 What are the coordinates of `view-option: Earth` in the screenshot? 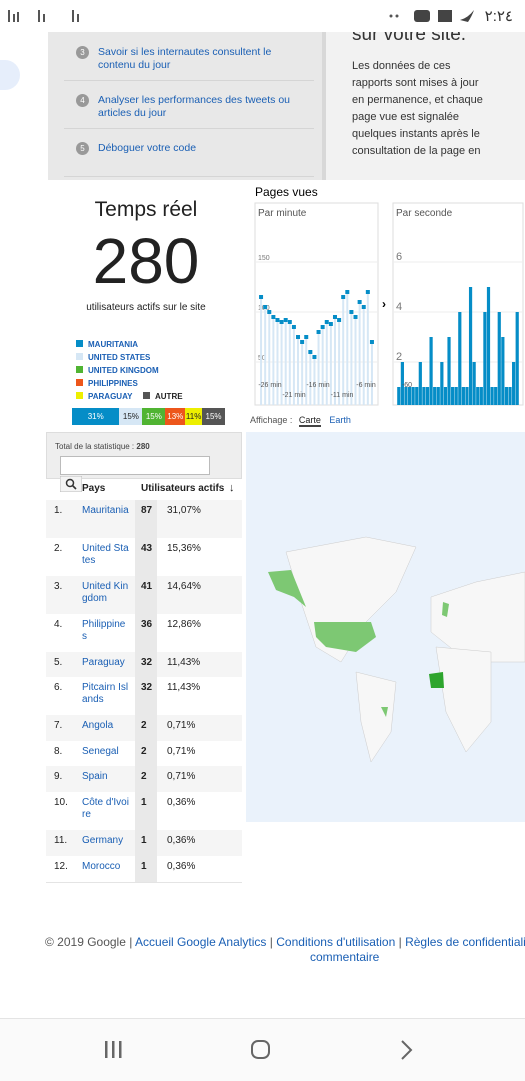 It's located at (340, 420).